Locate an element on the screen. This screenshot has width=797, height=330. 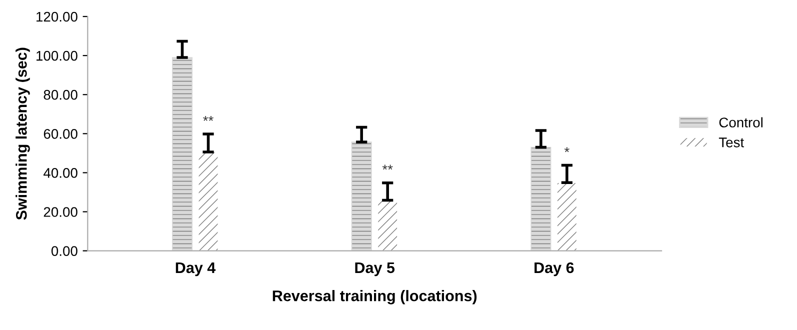
y-tick-label: 80.00 is located at coordinates (61, 95).